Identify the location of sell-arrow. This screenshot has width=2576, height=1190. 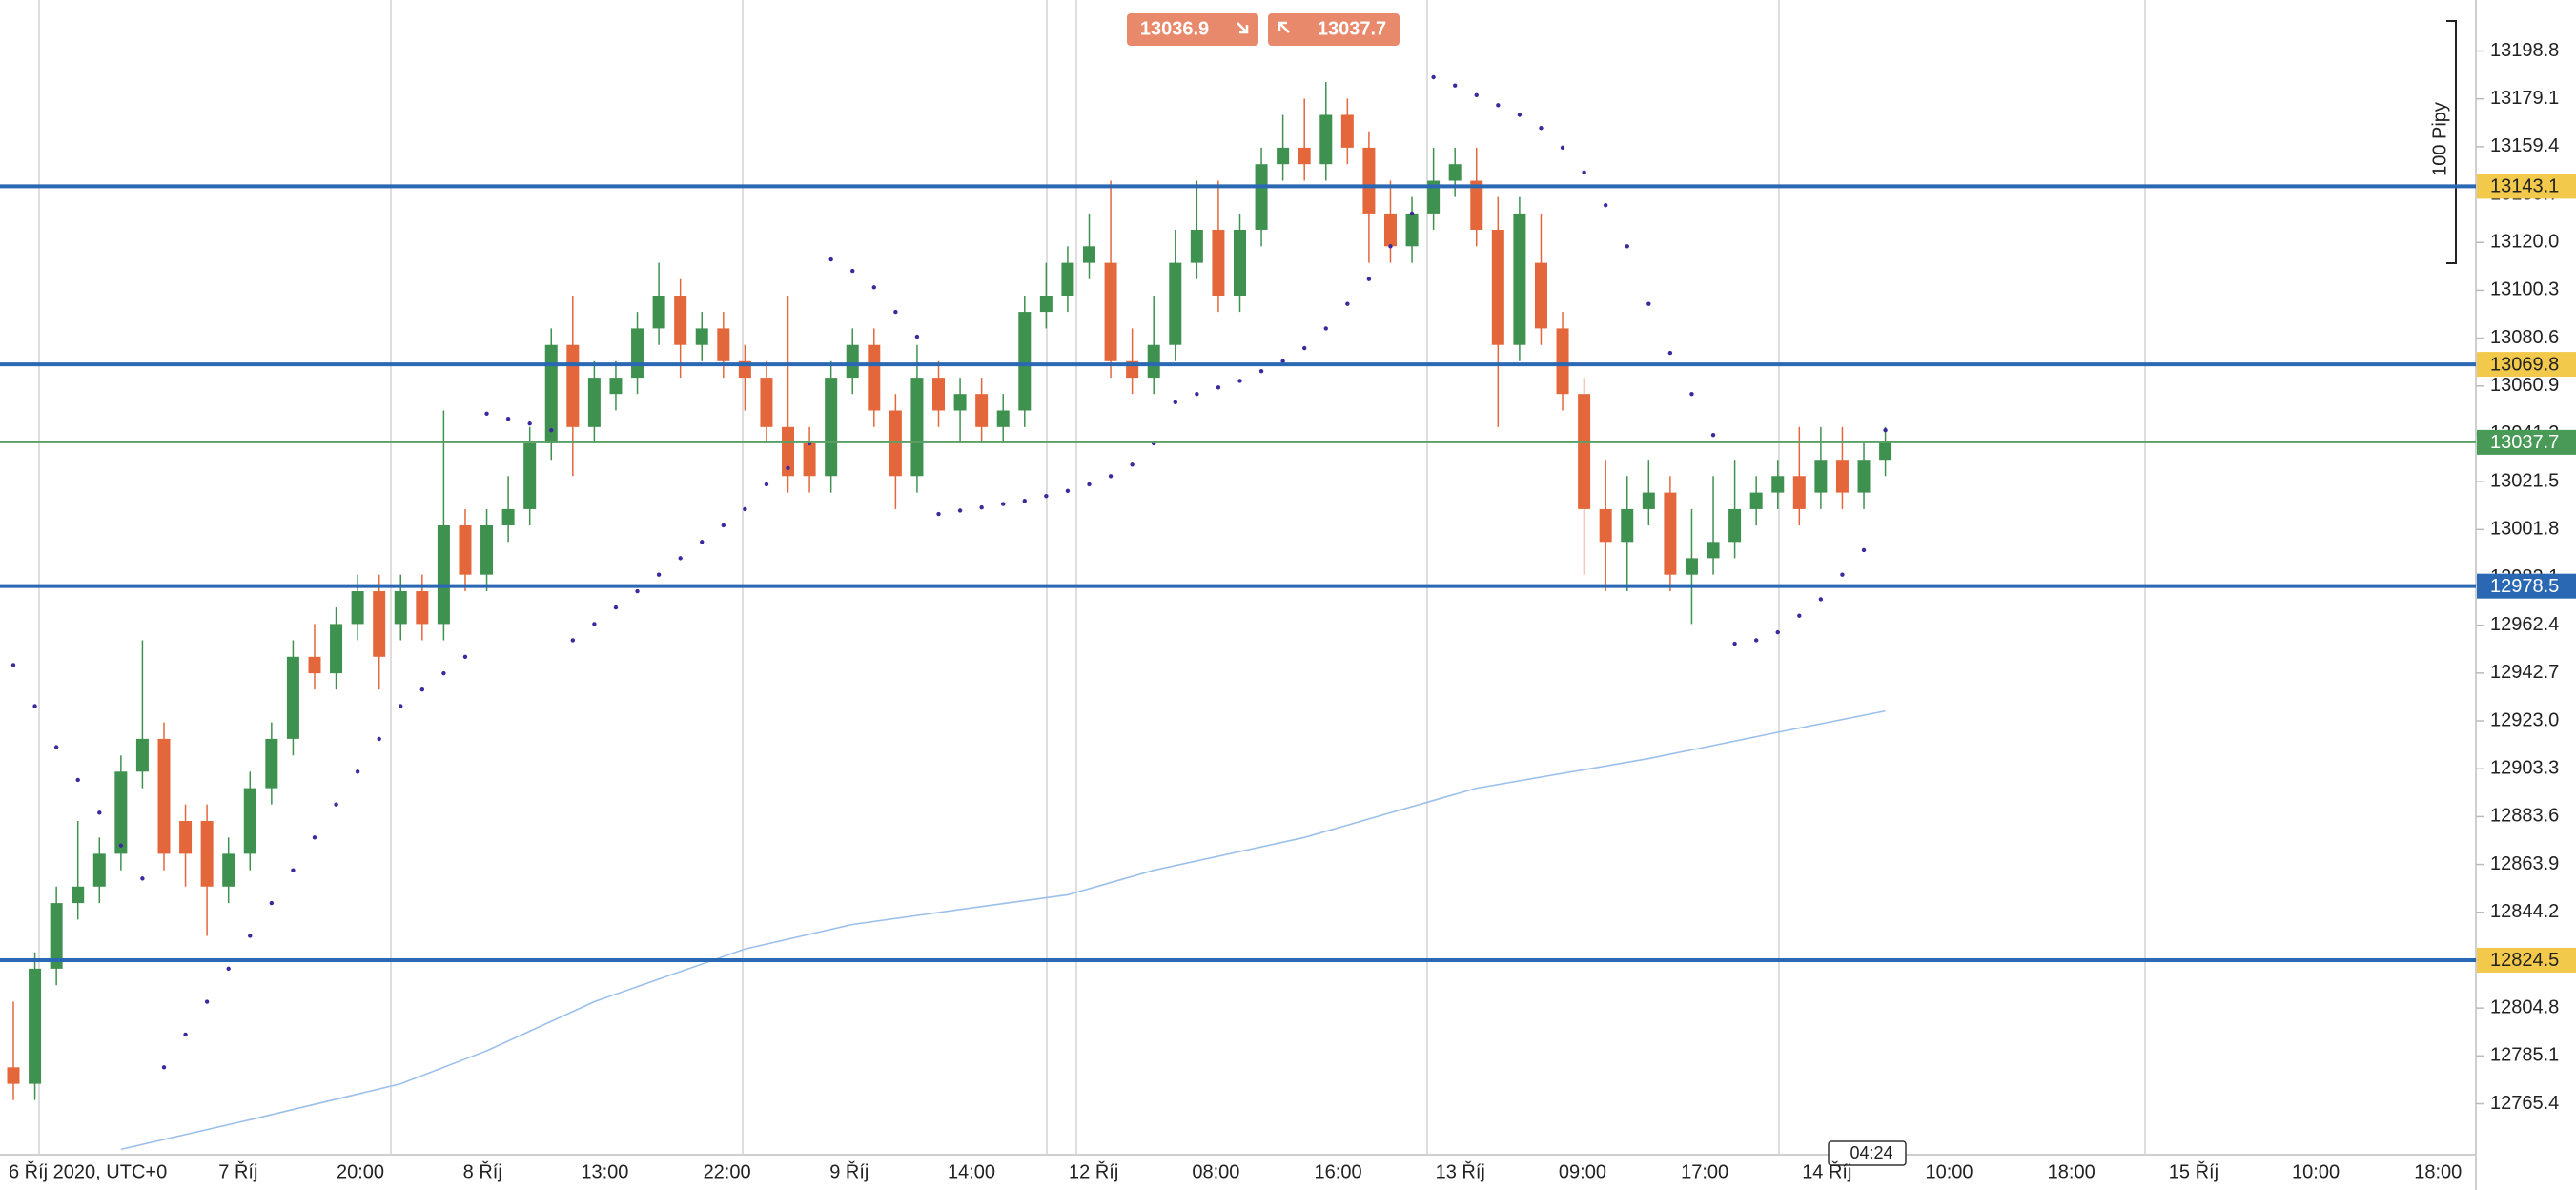
(1243, 28).